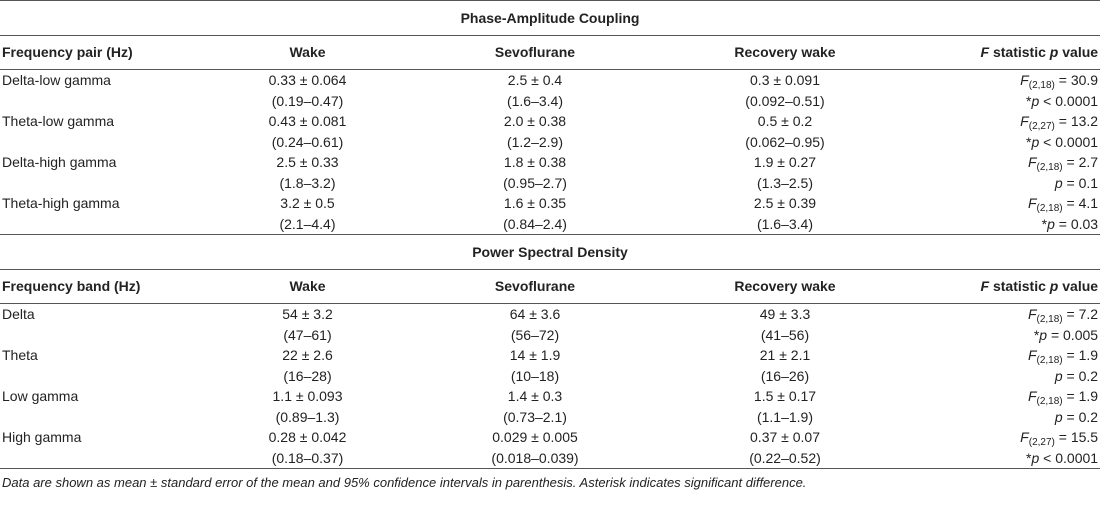 The height and width of the screenshot is (512, 1100). Describe the element at coordinates (535, 406) in the screenshot. I see `sevo-cell: 1.4 ± 0.3 (0.73–2.1)` at that location.